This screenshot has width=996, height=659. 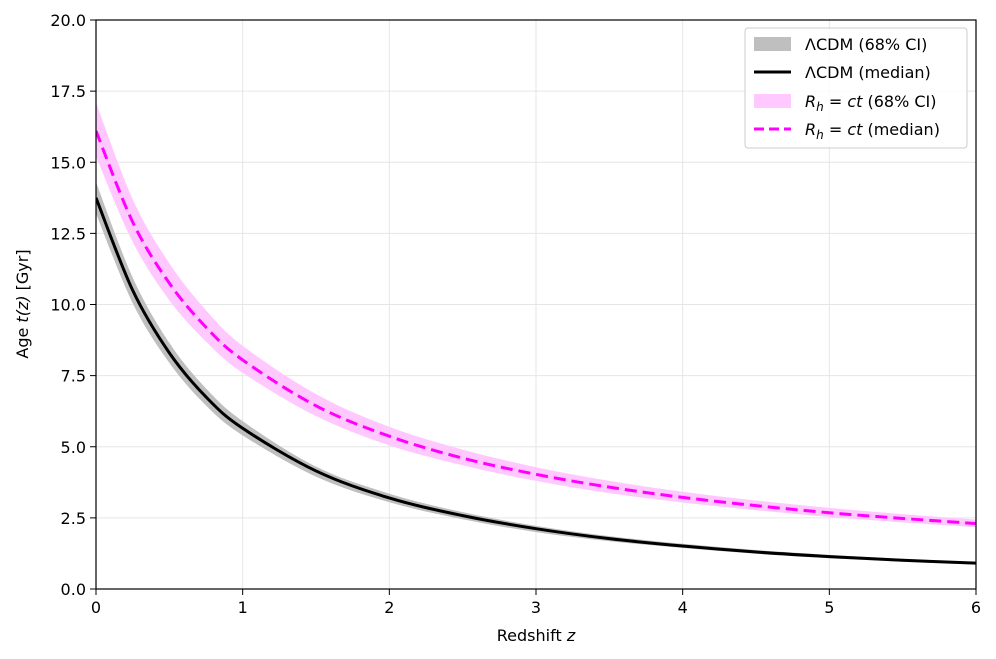 I want to click on y-tick-label: 0.0, so click(x=73, y=589).